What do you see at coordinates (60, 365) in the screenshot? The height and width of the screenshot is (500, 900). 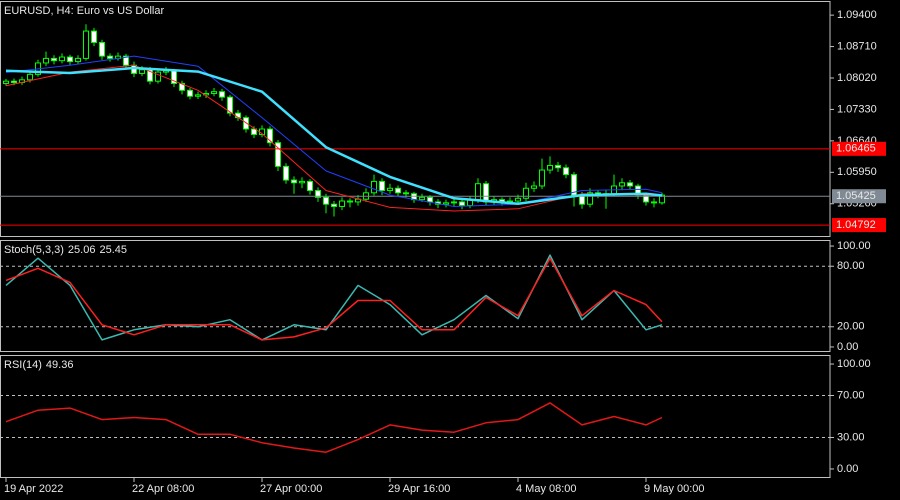 I see `panel-last-value: 49.36` at bounding box center [60, 365].